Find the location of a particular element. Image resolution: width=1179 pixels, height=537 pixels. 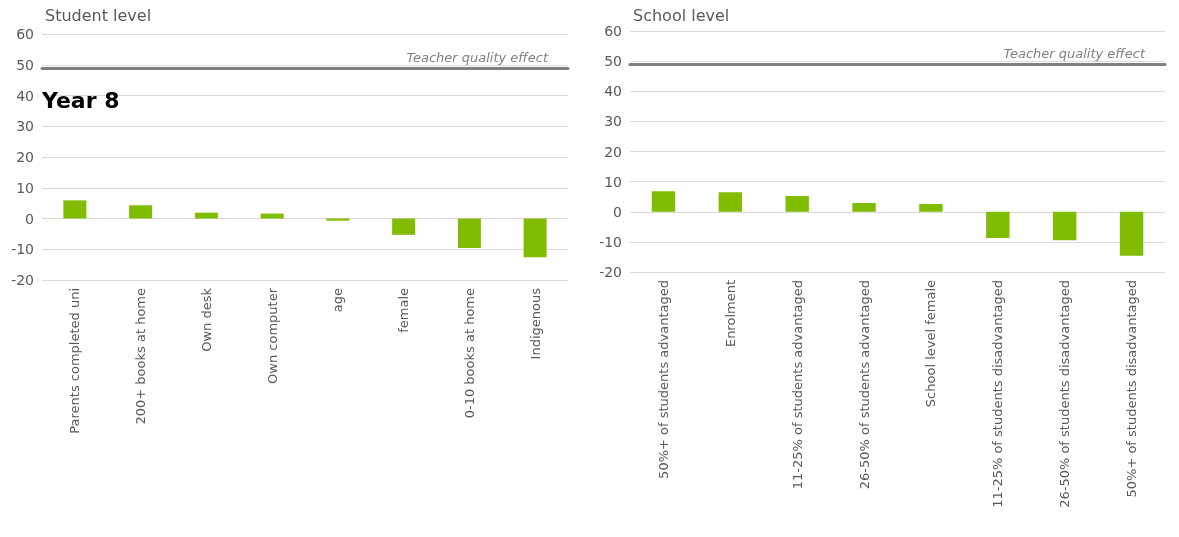

x-tick-label: age is located at coordinates (338, 300).